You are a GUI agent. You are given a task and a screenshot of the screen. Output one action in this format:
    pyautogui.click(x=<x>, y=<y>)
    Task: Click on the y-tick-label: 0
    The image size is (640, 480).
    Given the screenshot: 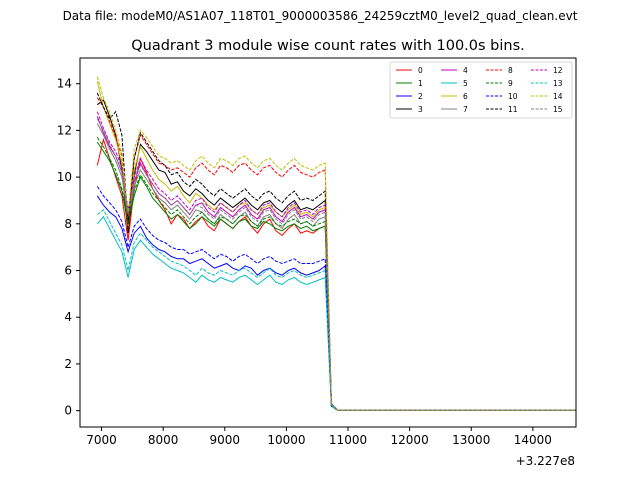 What is the action you would take?
    pyautogui.click(x=68, y=411)
    